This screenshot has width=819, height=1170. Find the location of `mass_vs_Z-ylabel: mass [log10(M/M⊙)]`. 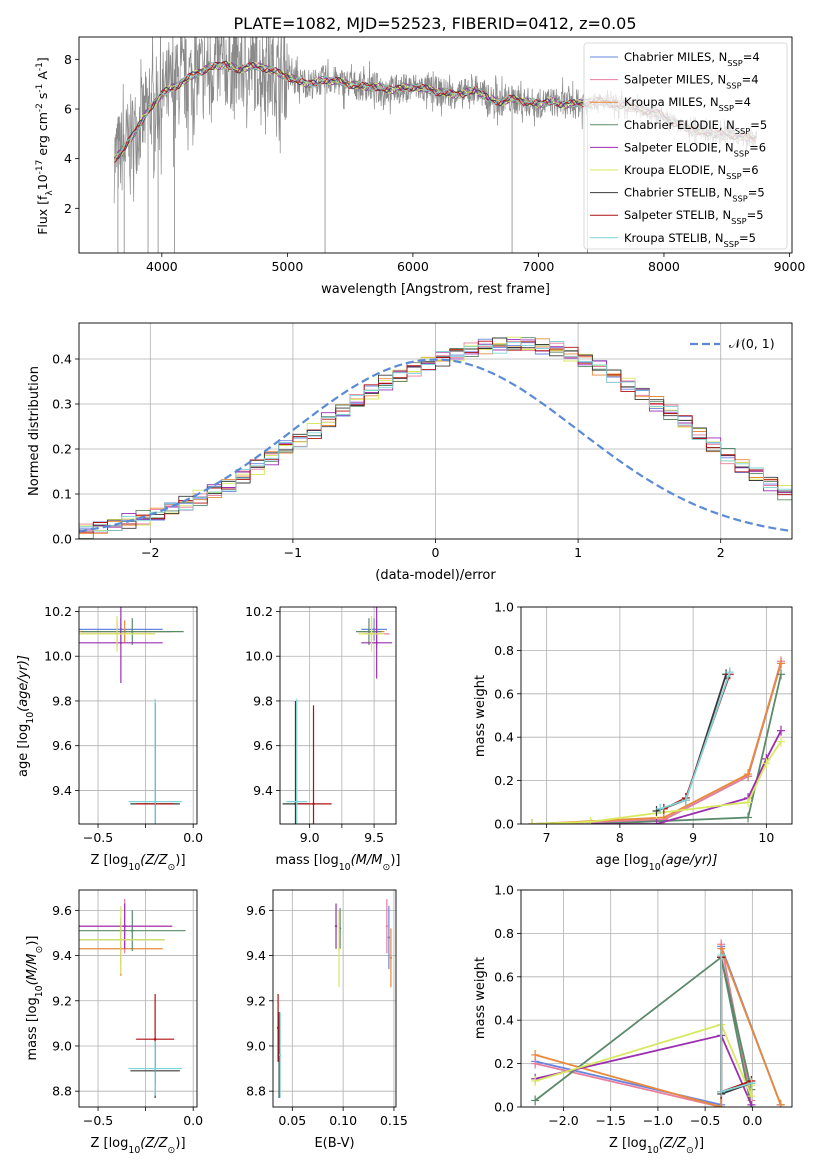

mass_vs_Z-ylabel: mass [log10(M/M⊙)] is located at coordinates (35, 998).